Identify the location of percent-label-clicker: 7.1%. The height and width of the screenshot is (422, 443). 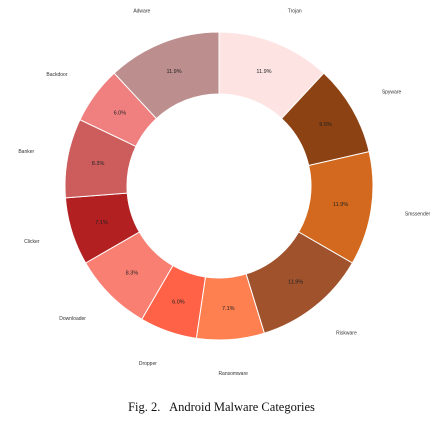
(101, 223).